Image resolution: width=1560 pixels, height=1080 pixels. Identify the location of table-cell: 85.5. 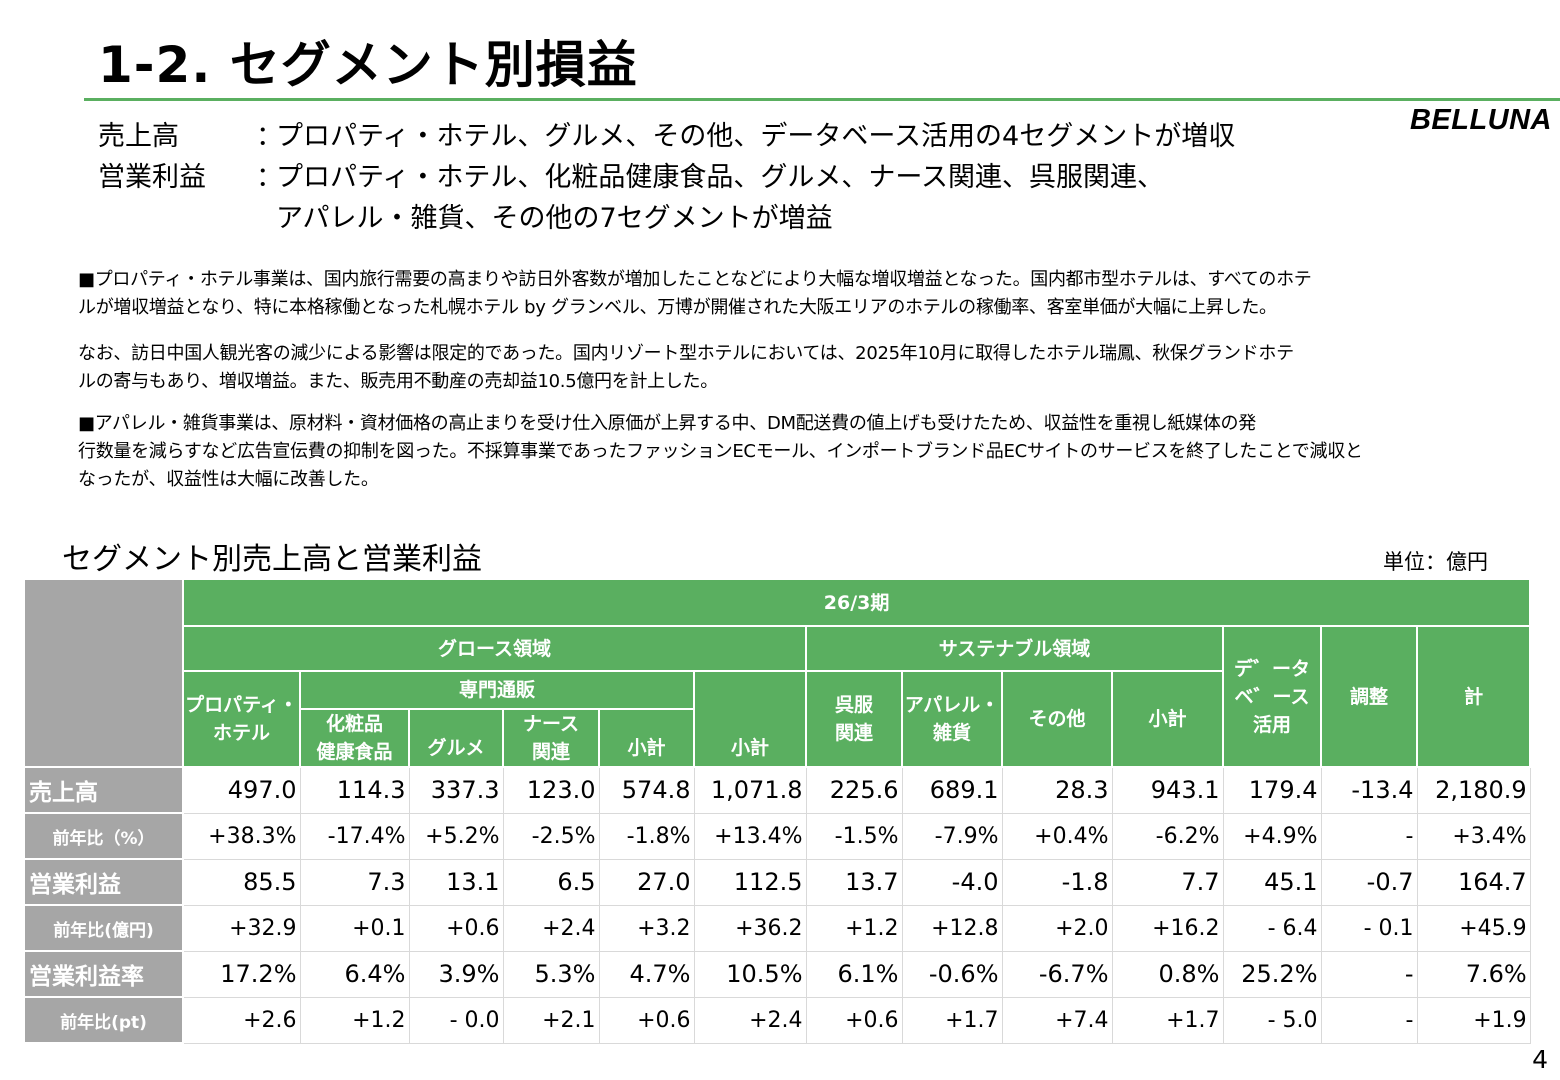
(241, 882).